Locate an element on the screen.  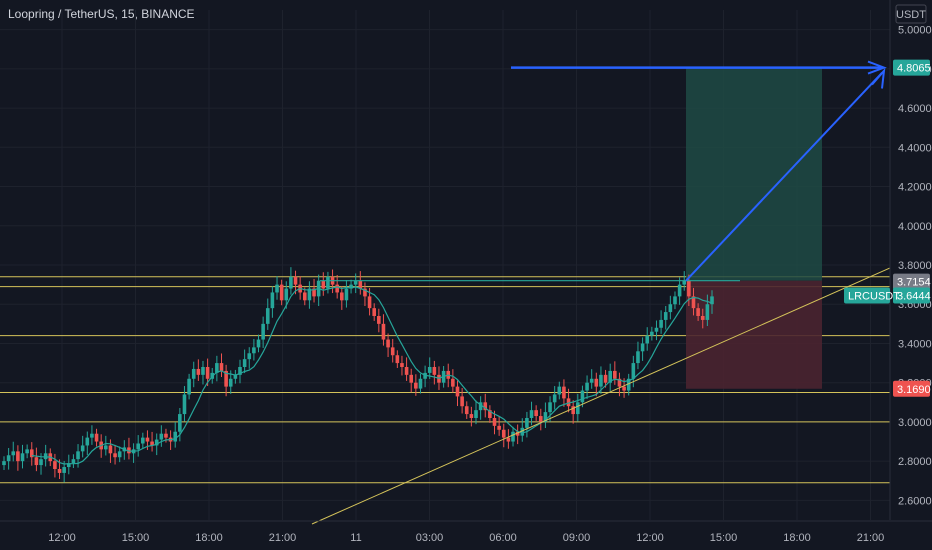
y-tick-label: 5.0000 is located at coordinates (915, 31).